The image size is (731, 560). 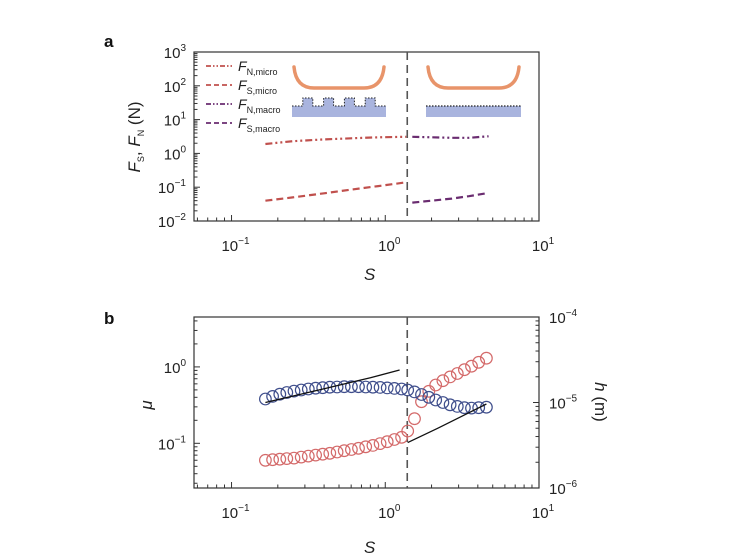 What do you see at coordinates (109, 41) in the screenshot?
I see `panel-a-letter: a` at bounding box center [109, 41].